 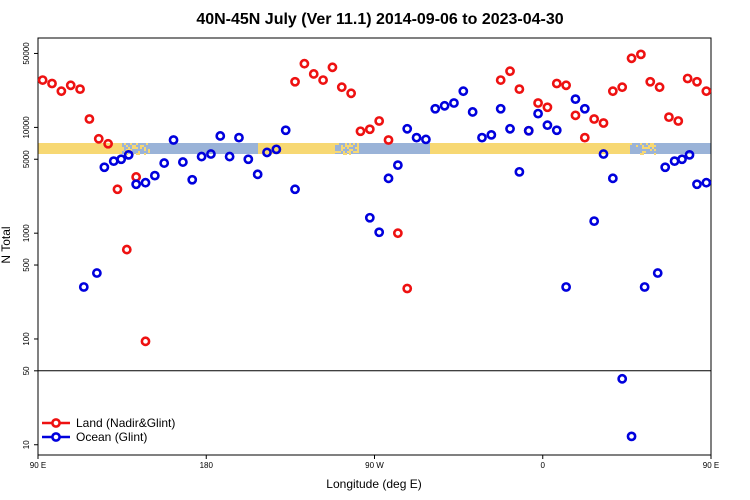 What do you see at coordinates (26, 265) in the screenshot?
I see `y-tick-label: 500` at bounding box center [26, 265].